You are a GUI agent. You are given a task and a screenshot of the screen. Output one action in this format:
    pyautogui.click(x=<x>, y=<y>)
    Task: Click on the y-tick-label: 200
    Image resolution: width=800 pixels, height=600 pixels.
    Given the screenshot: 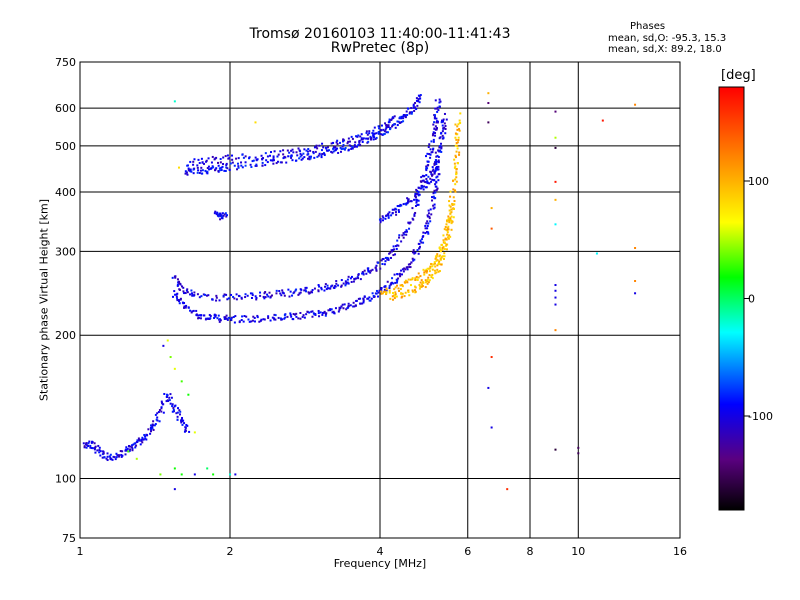 What is the action you would take?
    pyautogui.click(x=65, y=335)
    